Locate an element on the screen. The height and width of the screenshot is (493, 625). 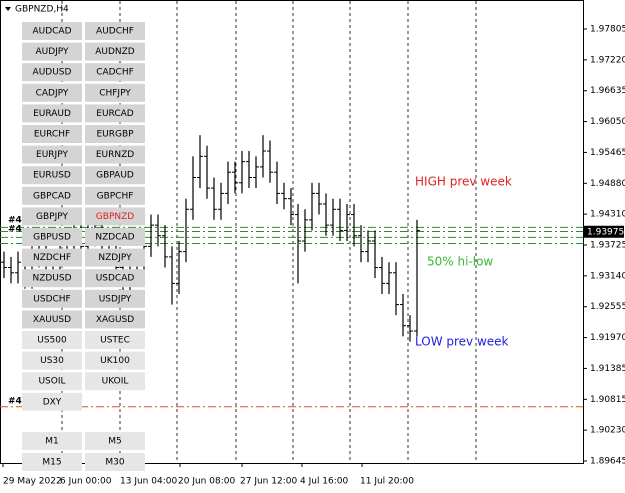
button-label: NZDCAD is located at coordinates (114, 238).